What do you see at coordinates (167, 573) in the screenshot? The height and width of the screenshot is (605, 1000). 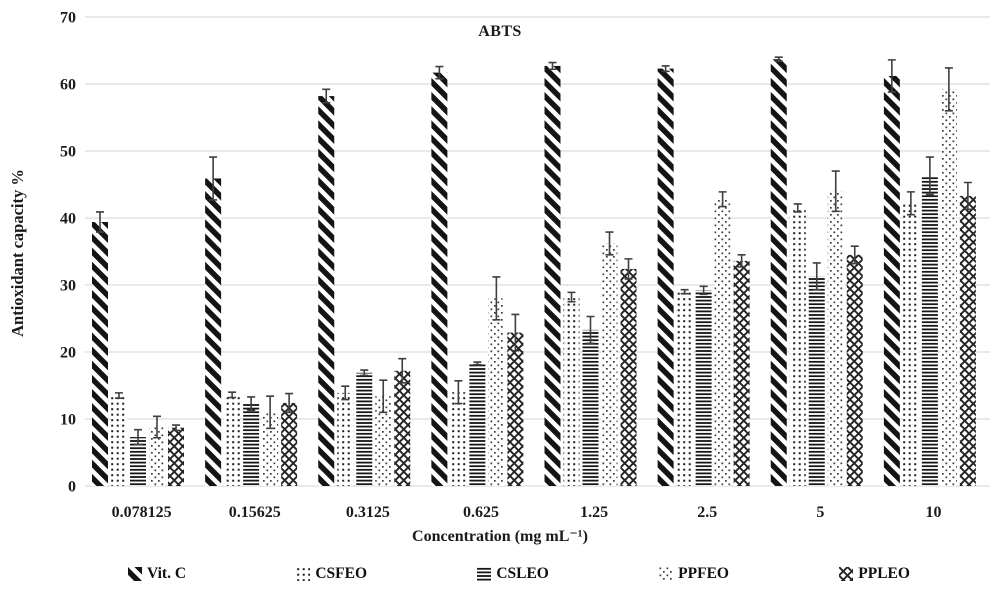 I see `legend-label-vit-c: Vit. C` at bounding box center [167, 573].